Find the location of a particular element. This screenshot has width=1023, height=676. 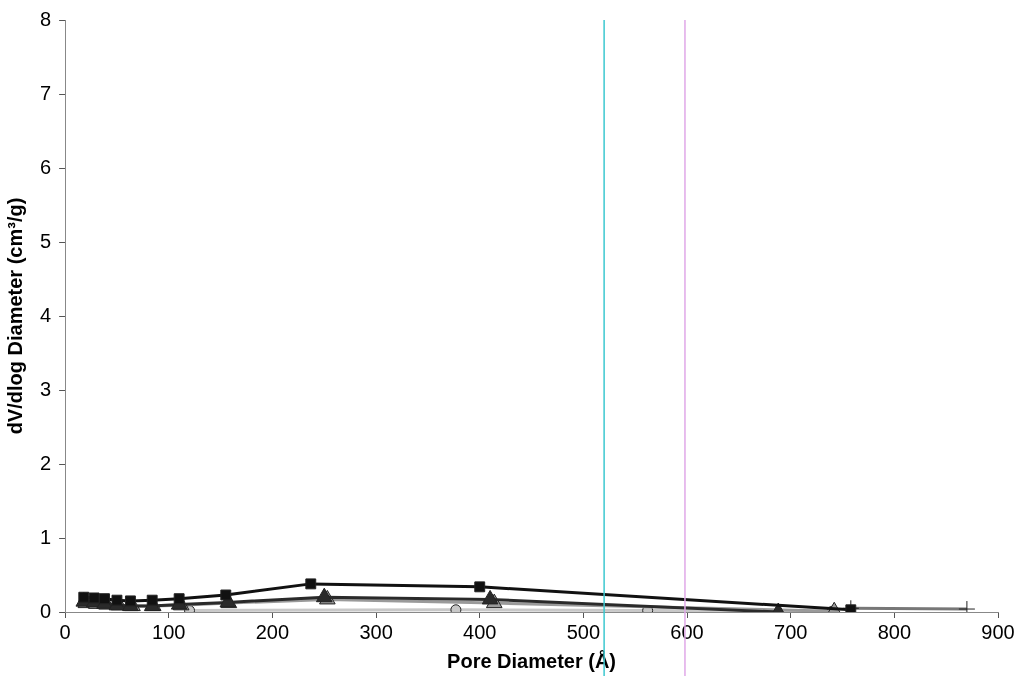

x-tick-label: 100 is located at coordinates (169, 631).